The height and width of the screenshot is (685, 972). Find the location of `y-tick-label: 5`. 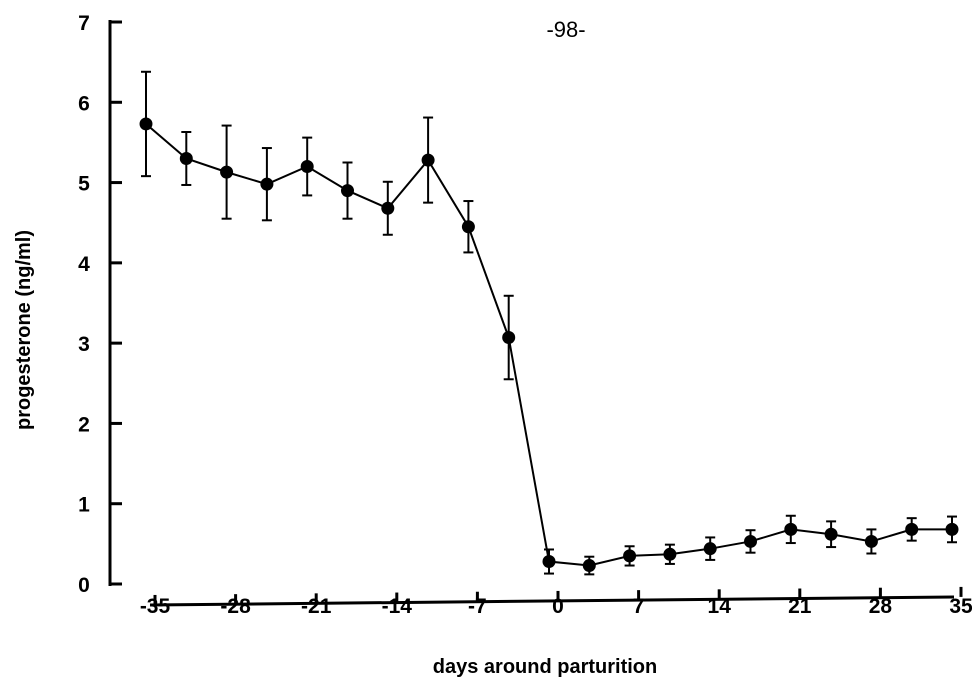

y-tick-label: 5 is located at coordinates (84, 184).